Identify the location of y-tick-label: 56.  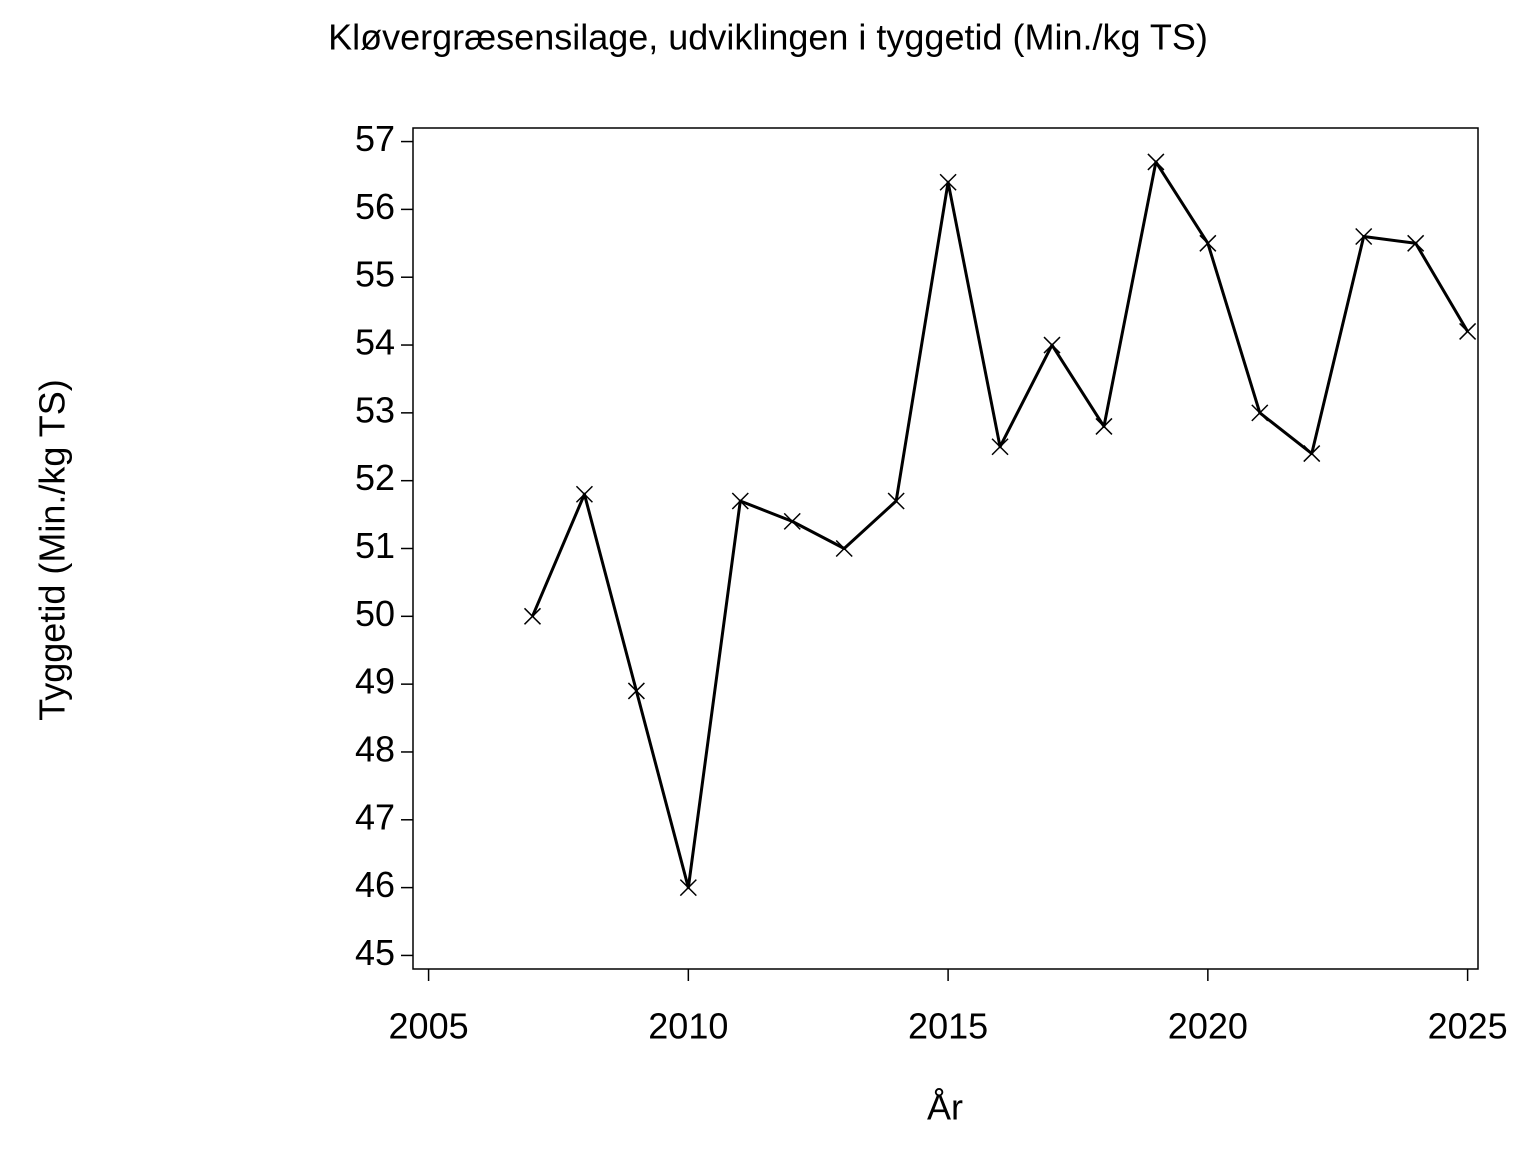
(375, 206).